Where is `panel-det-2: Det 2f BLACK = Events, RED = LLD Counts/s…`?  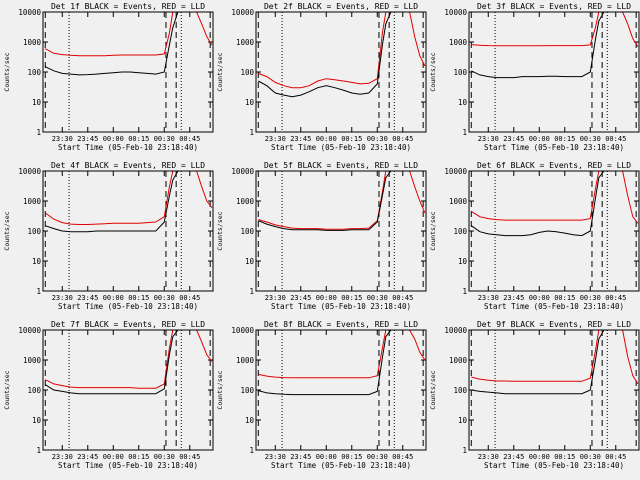 panel-det-2: Det 2f BLACK = Events, RED = LLD Counts/s… is located at coordinates (321, 77).